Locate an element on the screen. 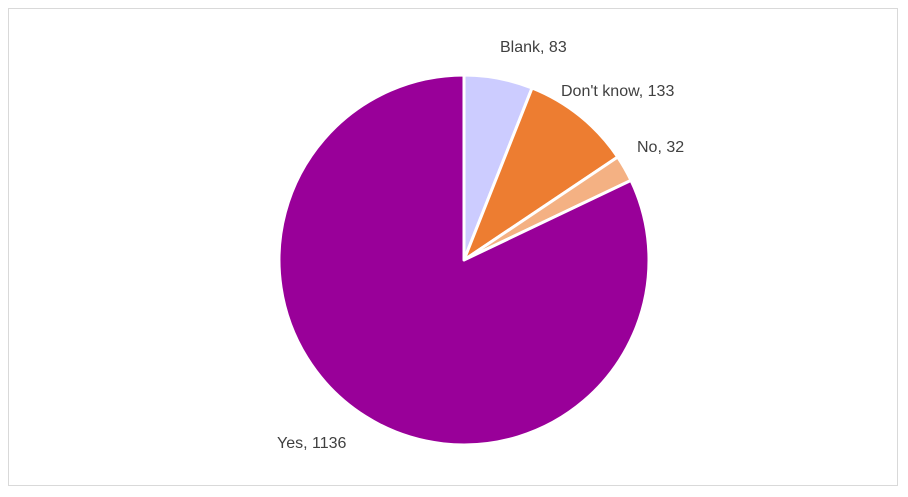 The width and height of the screenshot is (908, 497). slice-label-dont-know: Don't know, 133 is located at coordinates (617, 91).